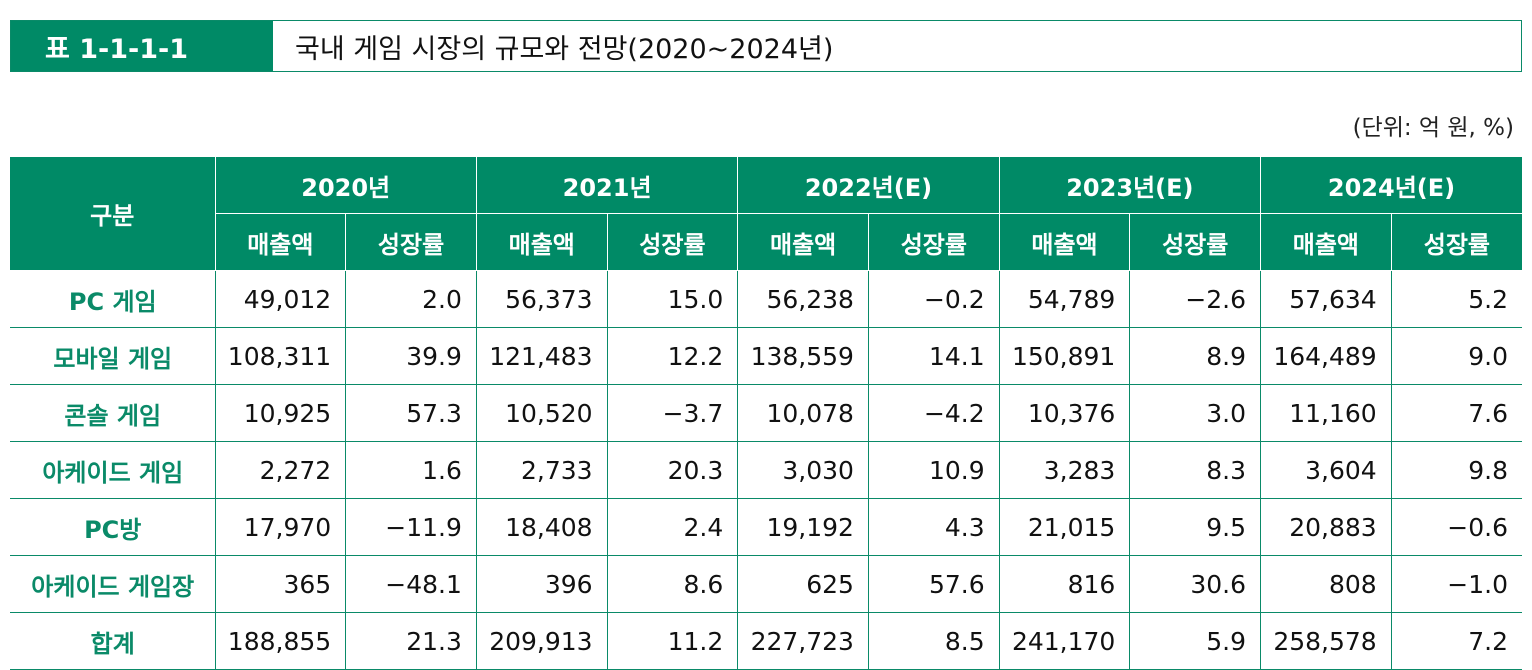 The height and width of the screenshot is (670, 1532). Describe the element at coordinates (1195, 584) in the screenshot. I see `growth-cell: 30.6` at that location.